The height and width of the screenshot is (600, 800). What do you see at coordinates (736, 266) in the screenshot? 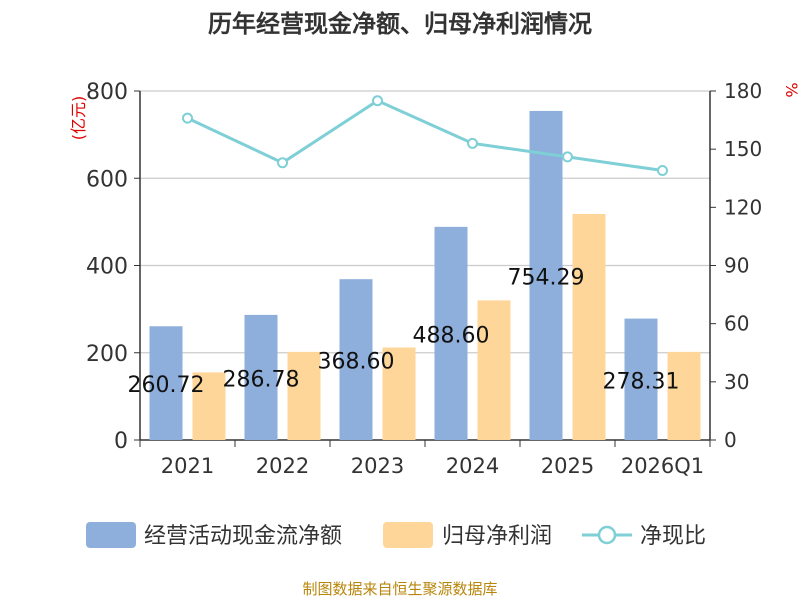
I see `right-axis-tick-label: 90` at bounding box center [736, 266].